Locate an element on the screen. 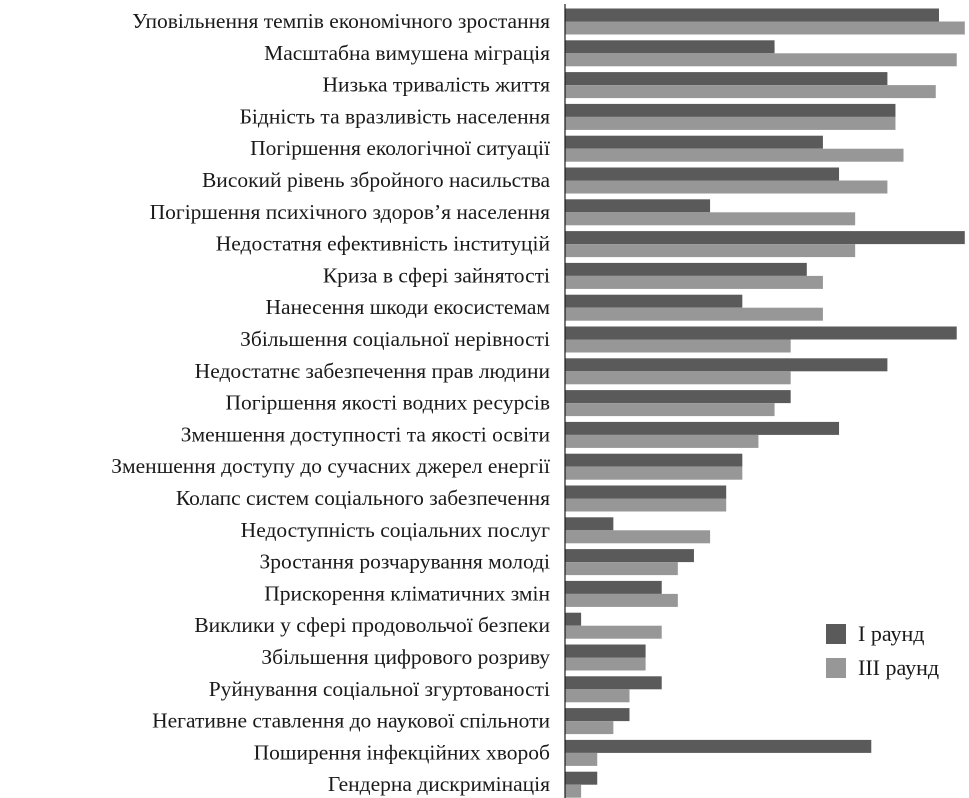 The width and height of the screenshot is (969, 798). category-label: Погіршення екологічної ситуації is located at coordinates (400, 148).